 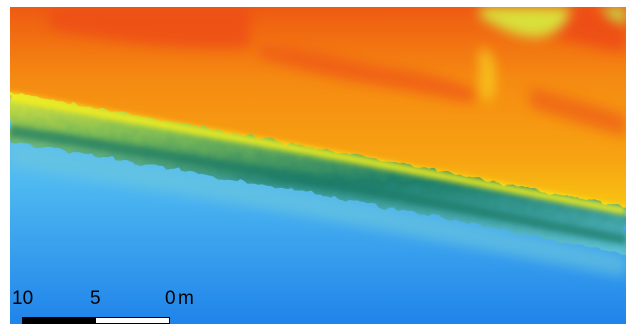 What do you see at coordinates (95, 298) in the screenshot?
I see `scale-label-5: 5` at bounding box center [95, 298].